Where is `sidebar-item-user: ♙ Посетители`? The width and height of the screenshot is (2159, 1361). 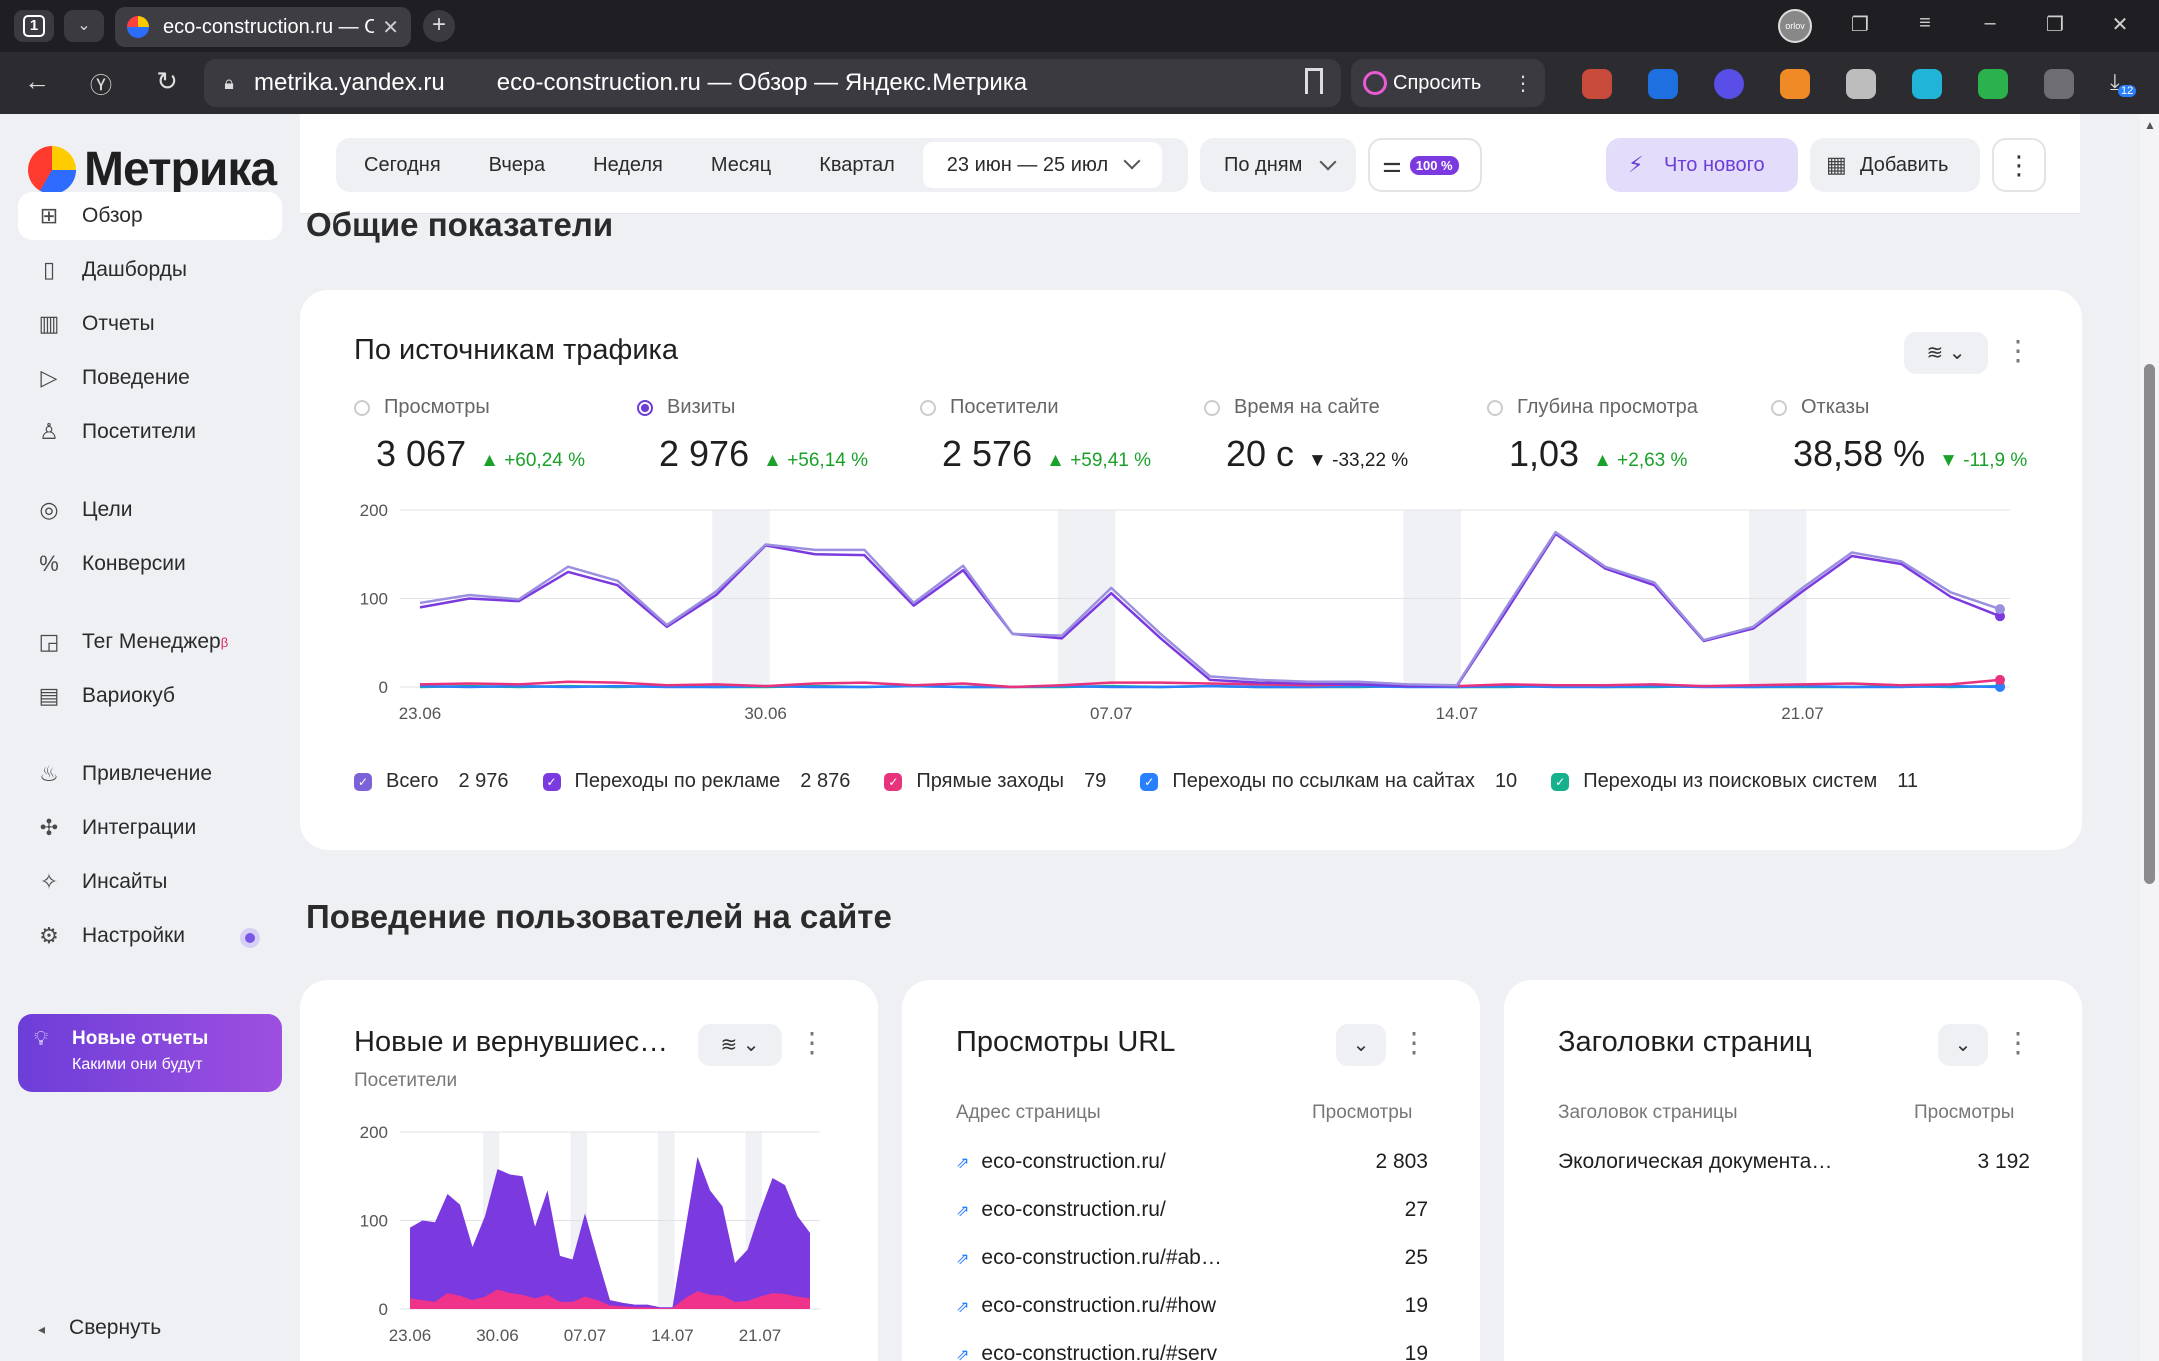 sidebar-item-user: ♙ Посетители is located at coordinates (150, 432).